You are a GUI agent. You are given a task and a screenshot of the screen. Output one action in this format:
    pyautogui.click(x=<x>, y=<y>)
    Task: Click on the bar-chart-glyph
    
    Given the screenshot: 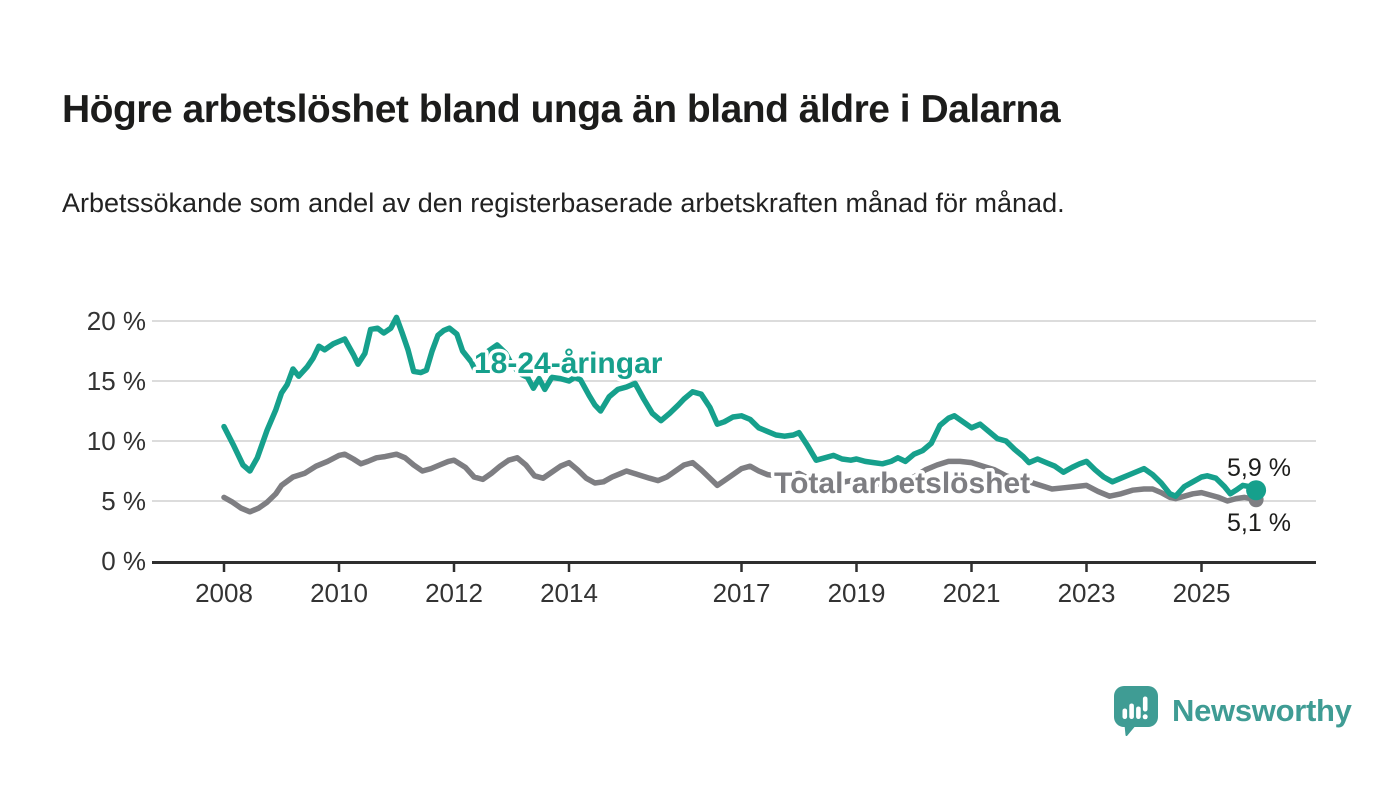 What is the action you would take?
    pyautogui.click(x=1135, y=708)
    